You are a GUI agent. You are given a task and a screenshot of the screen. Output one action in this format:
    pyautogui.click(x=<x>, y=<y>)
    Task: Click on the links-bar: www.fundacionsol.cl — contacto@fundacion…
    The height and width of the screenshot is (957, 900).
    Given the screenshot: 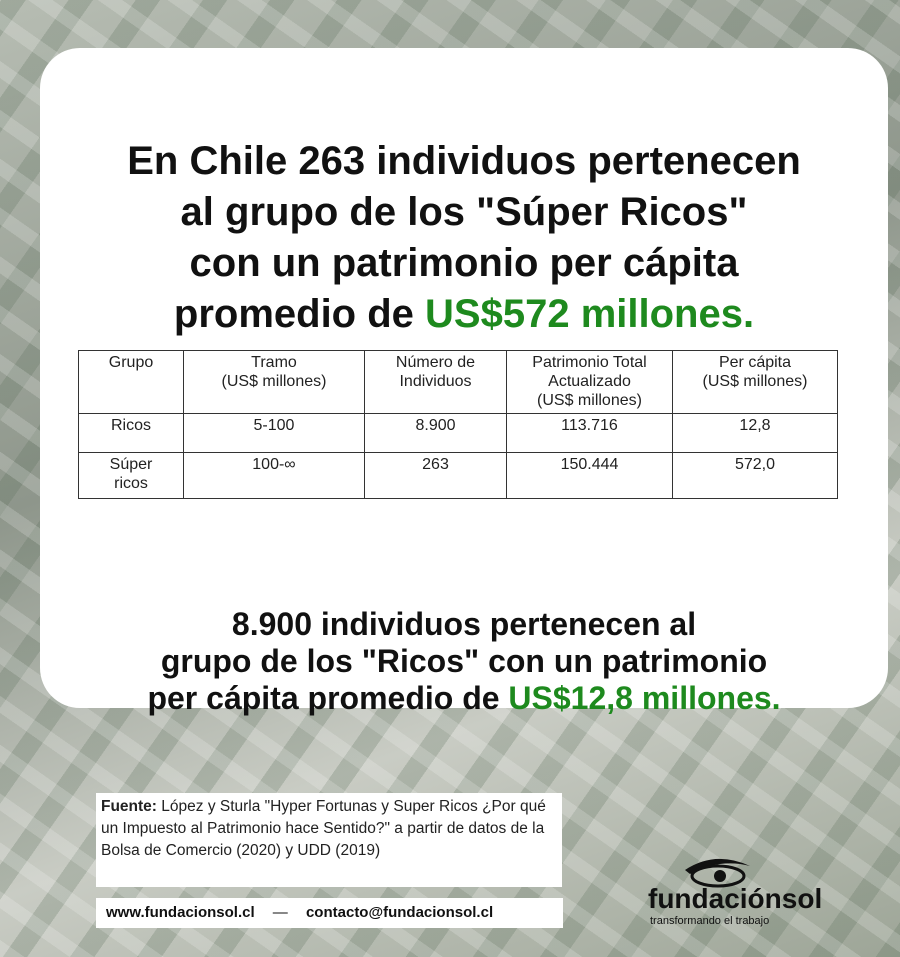 What is the action you would take?
    pyautogui.click(x=329, y=913)
    